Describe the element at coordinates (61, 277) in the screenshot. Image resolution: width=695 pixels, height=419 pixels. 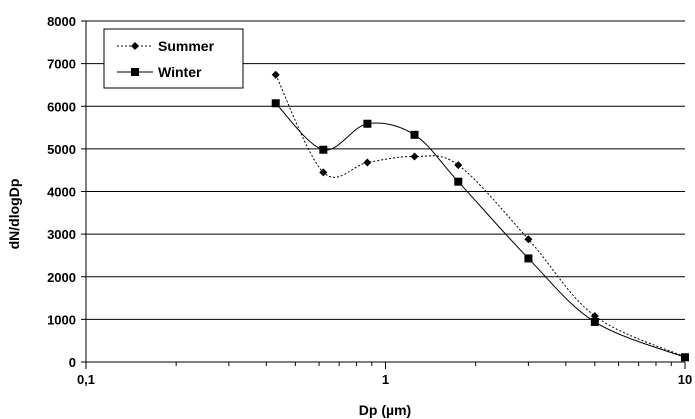
I see `y-tick-label: 2000` at that location.